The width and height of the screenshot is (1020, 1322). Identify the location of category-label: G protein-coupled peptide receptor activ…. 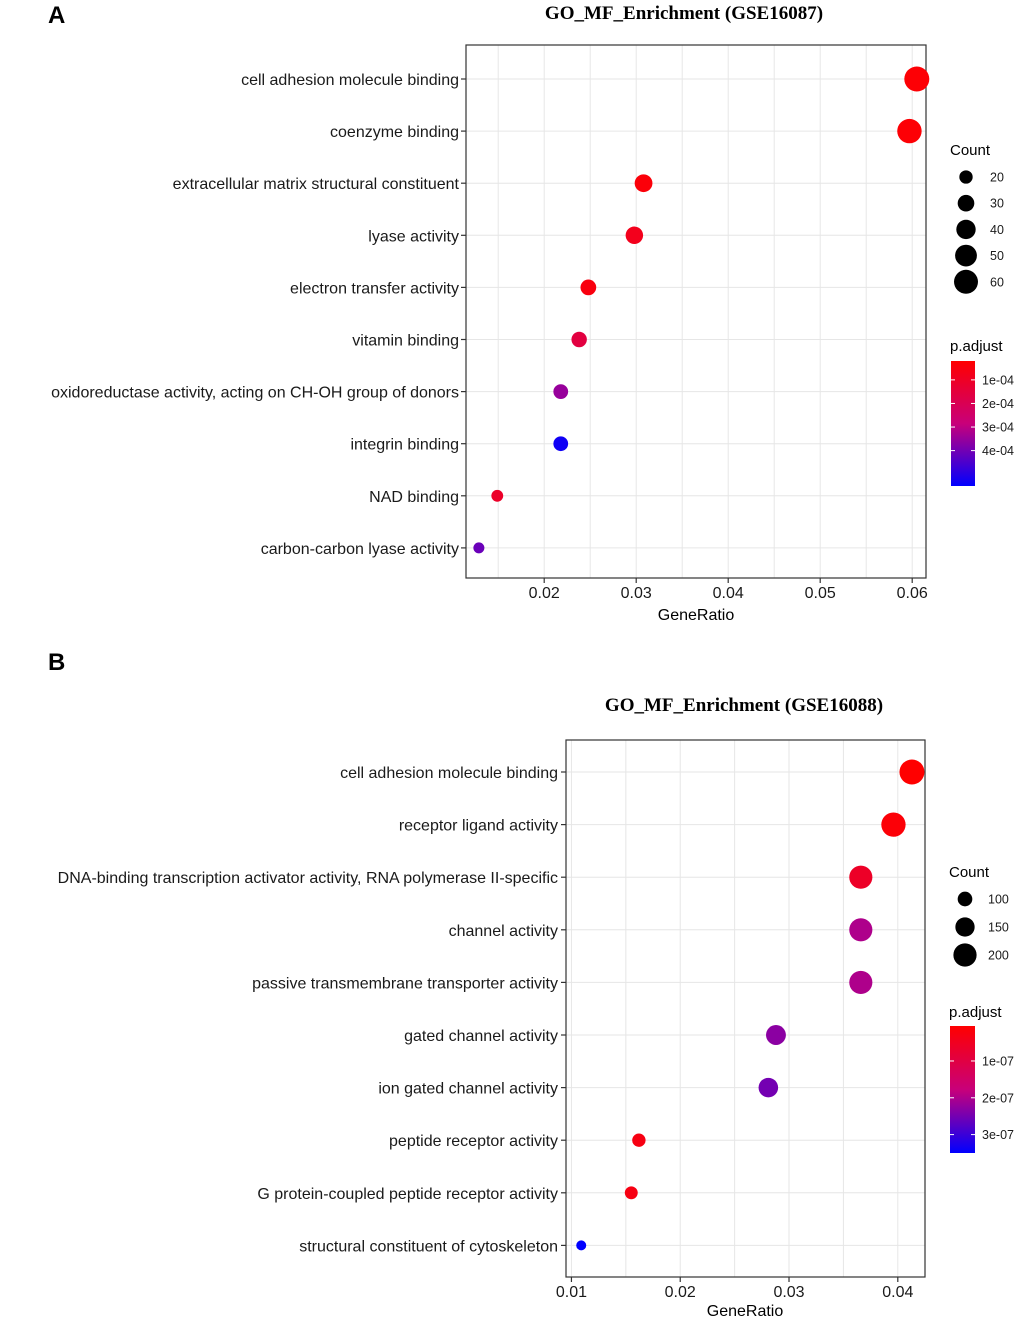
(407, 1194).